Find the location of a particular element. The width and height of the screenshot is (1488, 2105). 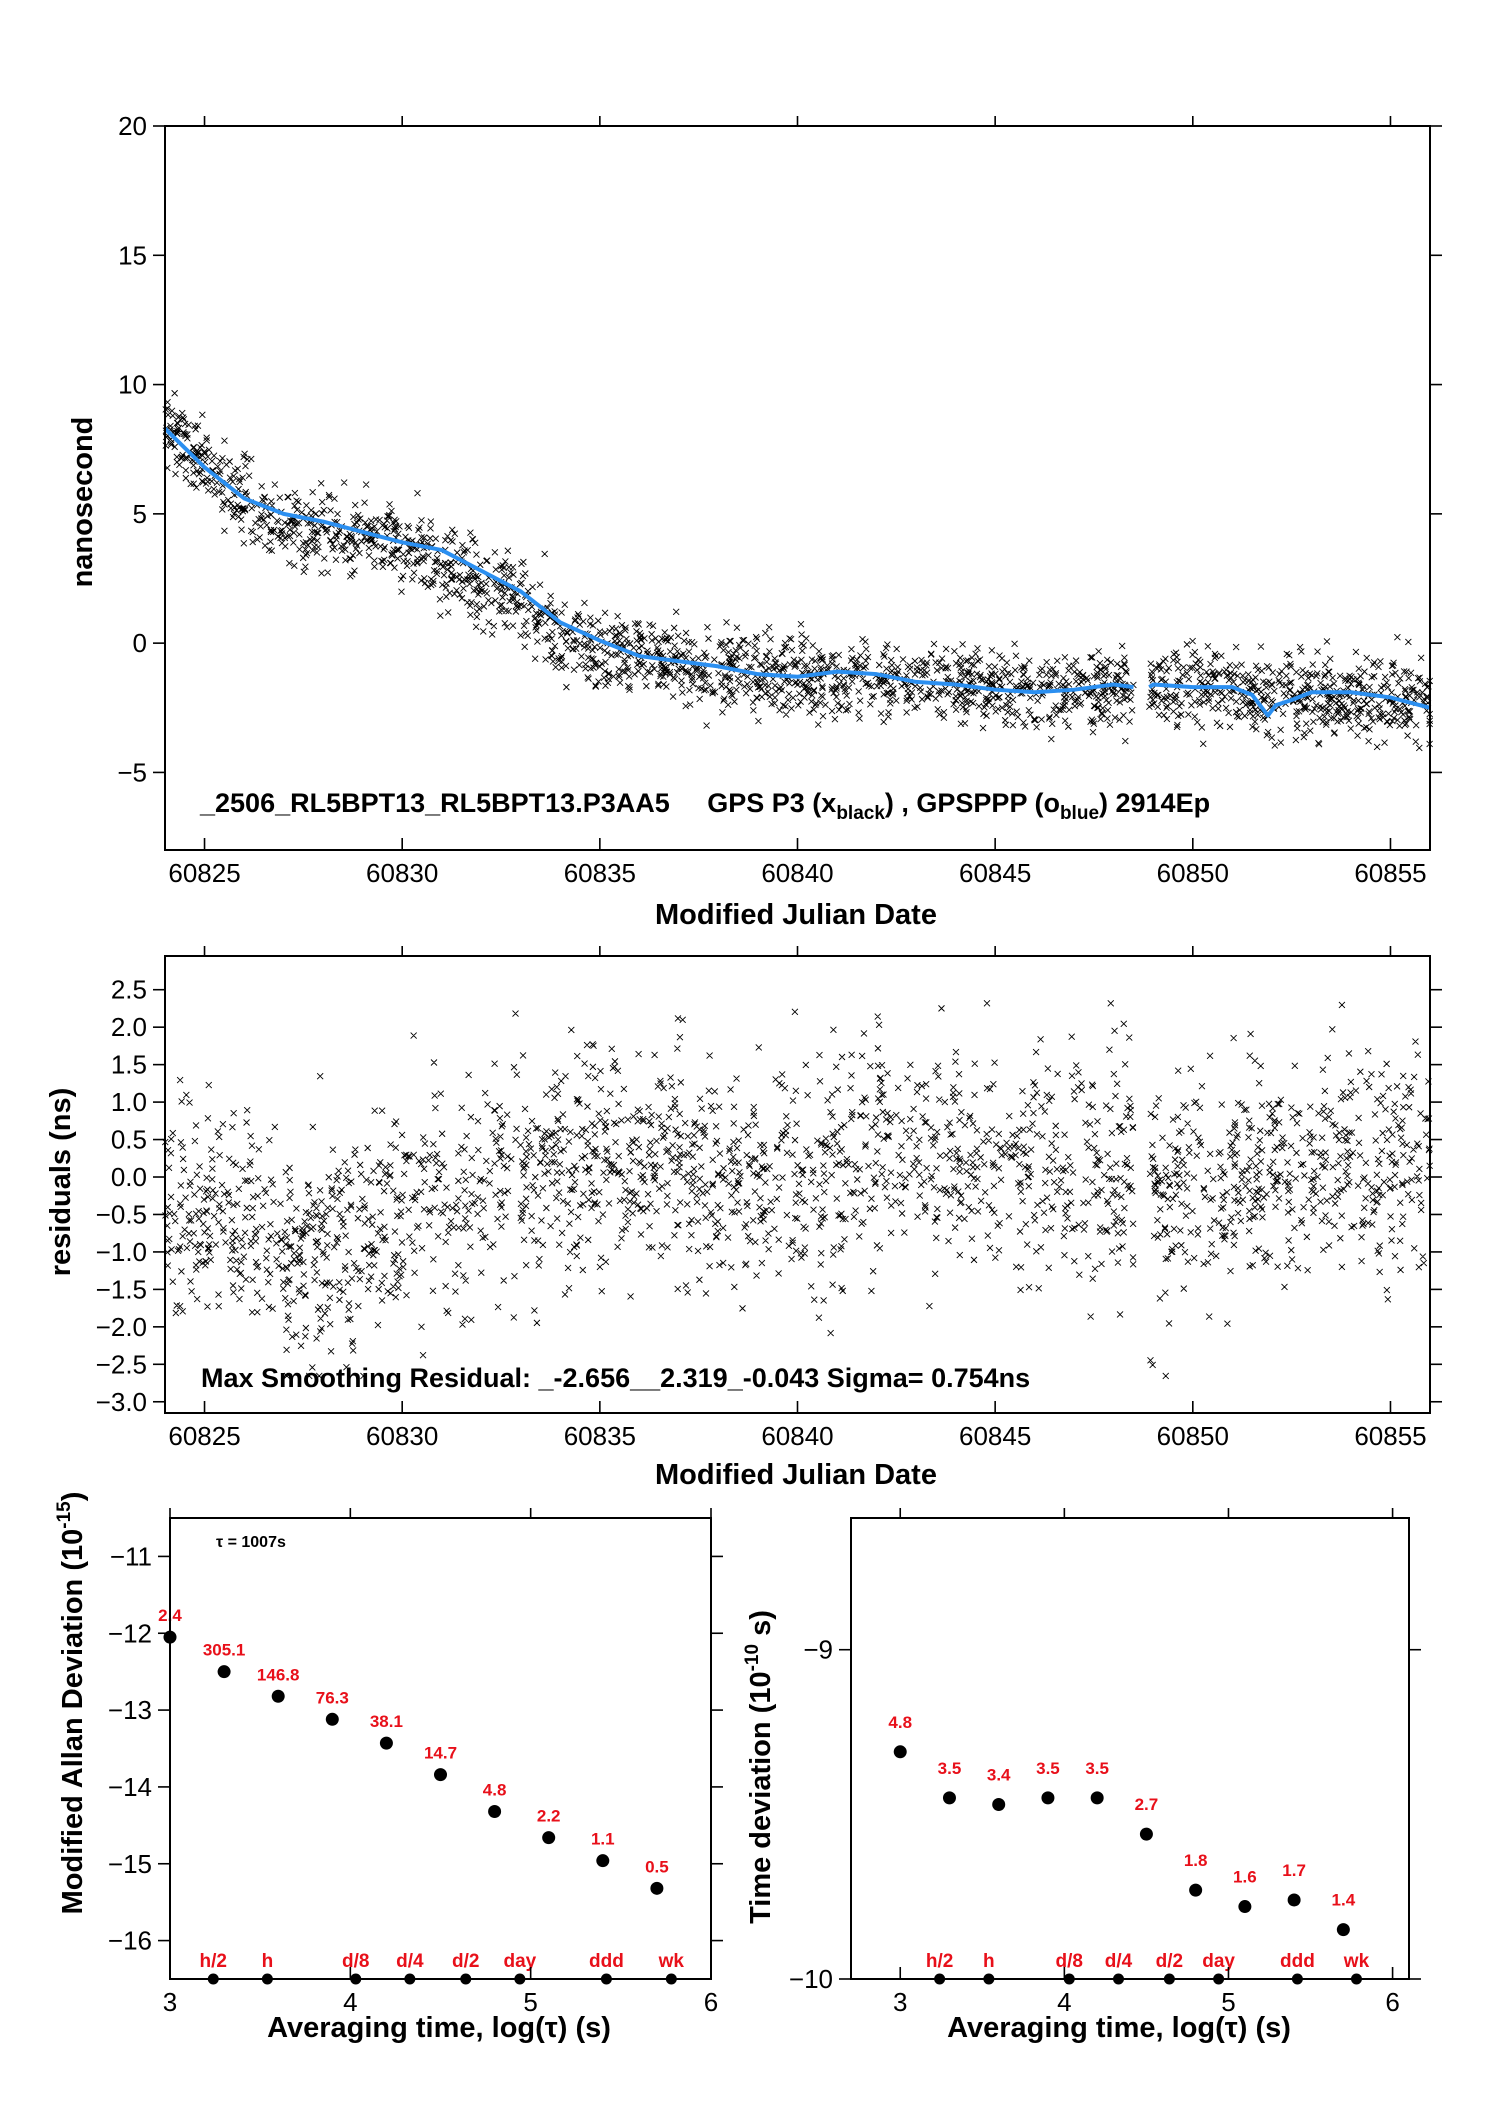

p1-ytick-label: 20 is located at coordinates (132, 126).